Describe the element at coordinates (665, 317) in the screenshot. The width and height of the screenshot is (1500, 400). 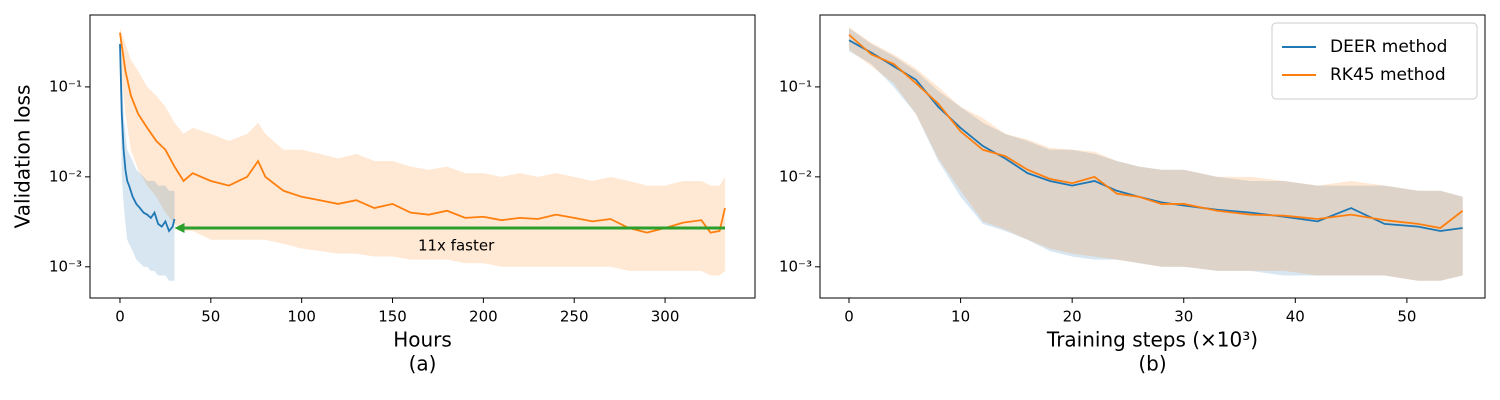
I see `x-tick-label: 300` at that location.